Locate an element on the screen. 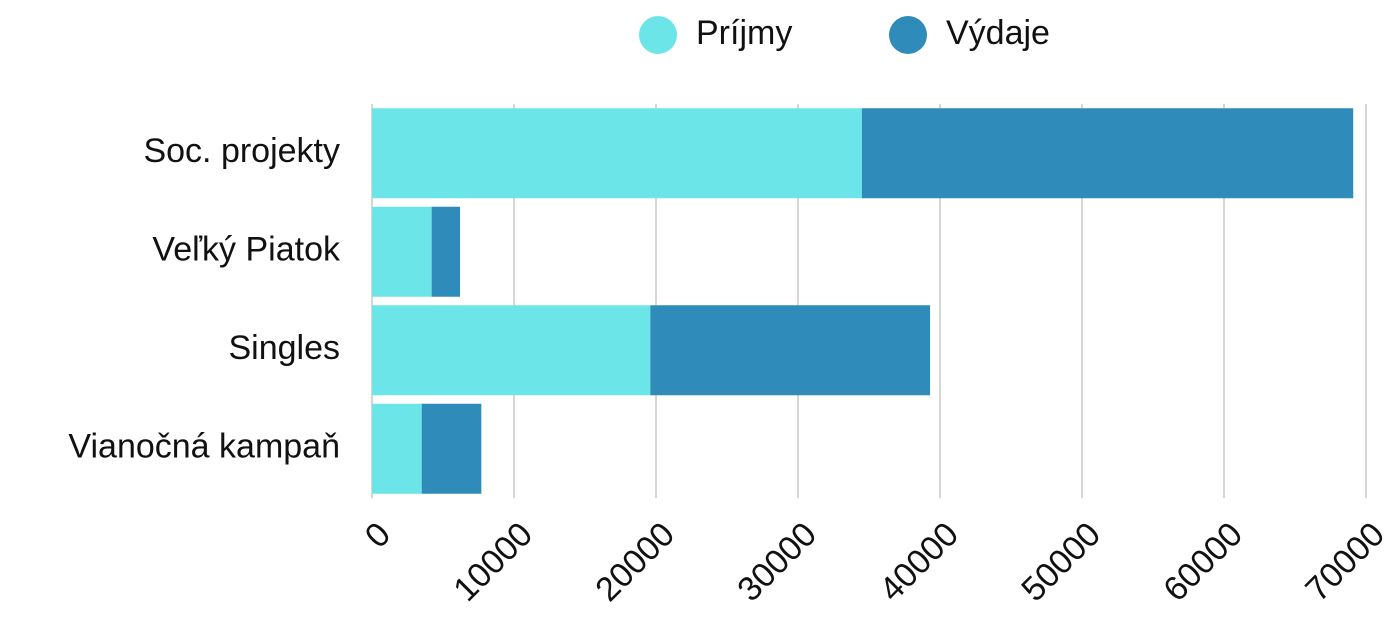 This screenshot has width=1400, height=627. x-tick-label: 30000 is located at coordinates (777, 562).